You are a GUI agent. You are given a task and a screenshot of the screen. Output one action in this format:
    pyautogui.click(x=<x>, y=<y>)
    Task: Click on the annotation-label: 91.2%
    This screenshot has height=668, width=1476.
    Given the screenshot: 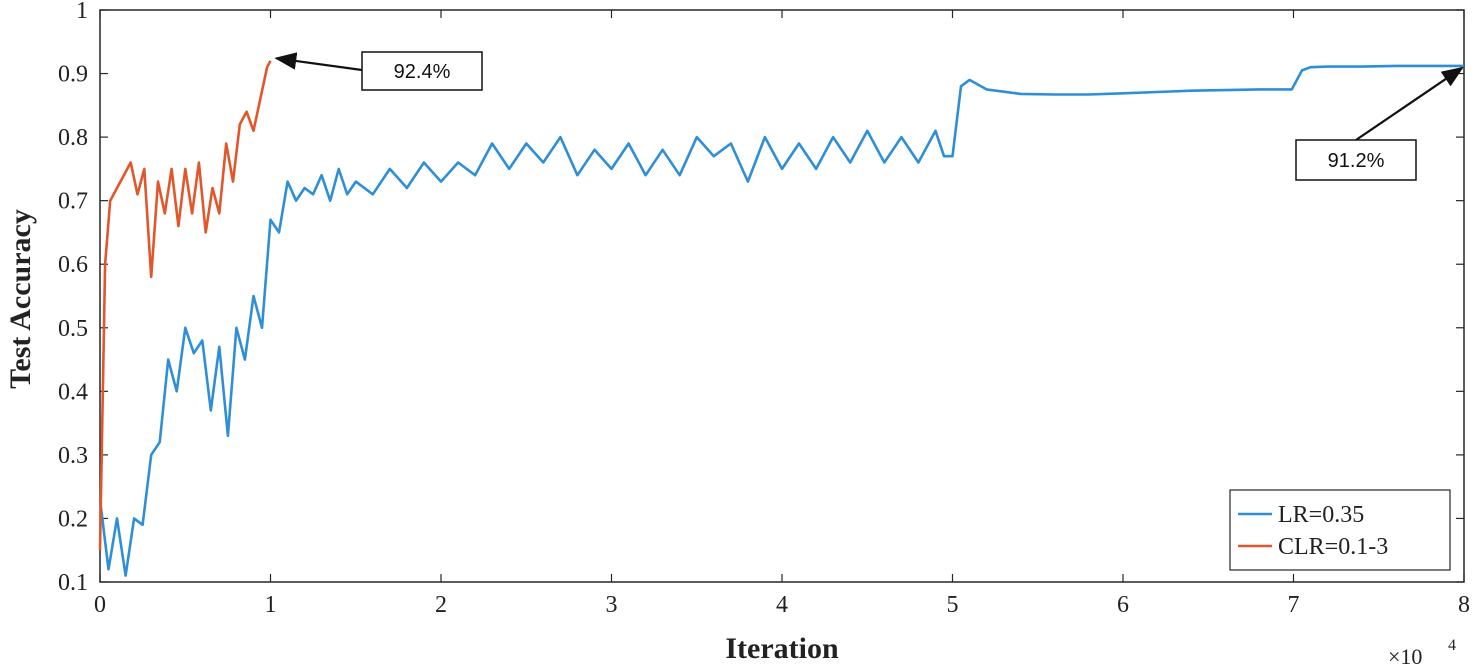 What is the action you would take?
    pyautogui.click(x=1356, y=161)
    